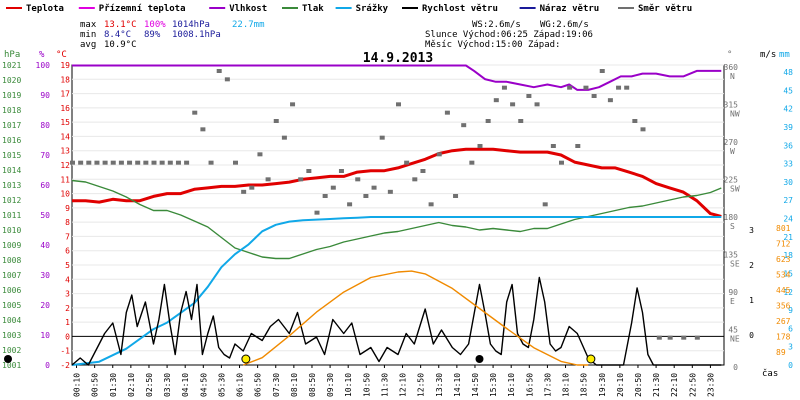 The image size is (800, 400). What do you see at coordinates (45, 275) in the screenshot?
I see `humidity-tick-label: 30` at bounding box center [45, 275].